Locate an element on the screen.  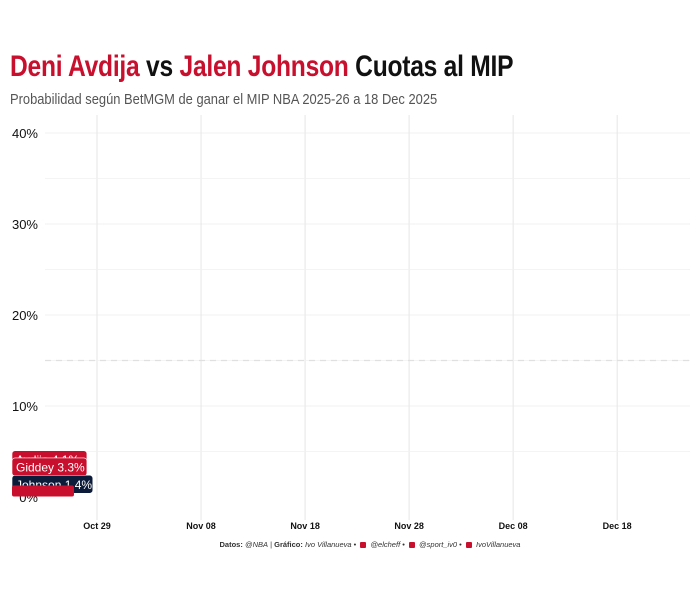
x-tick-label: Nov 08 is located at coordinates (201, 526).